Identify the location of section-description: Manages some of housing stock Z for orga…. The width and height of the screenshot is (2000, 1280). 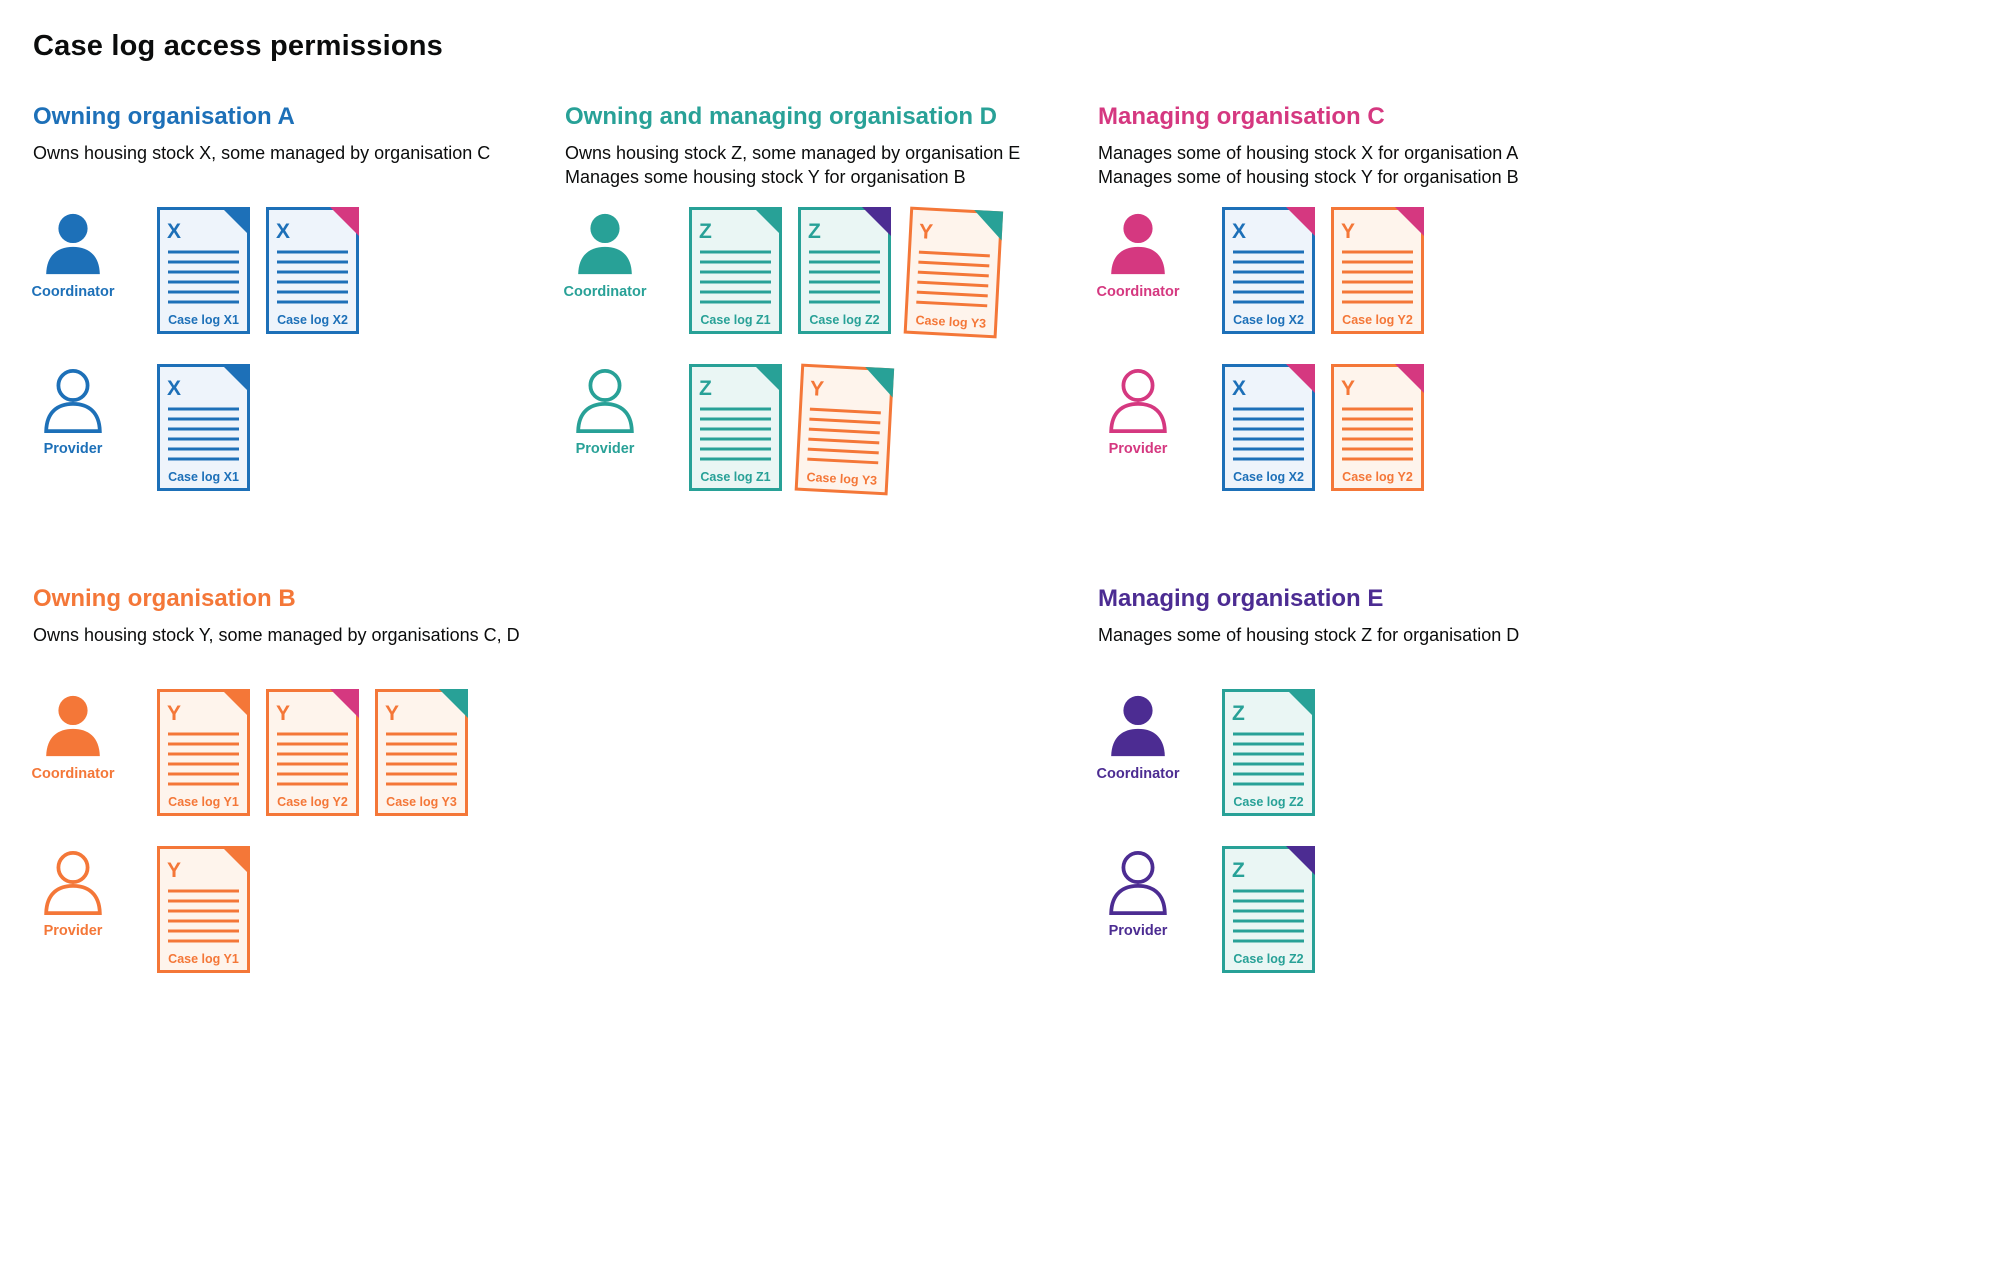
(1539, 652).